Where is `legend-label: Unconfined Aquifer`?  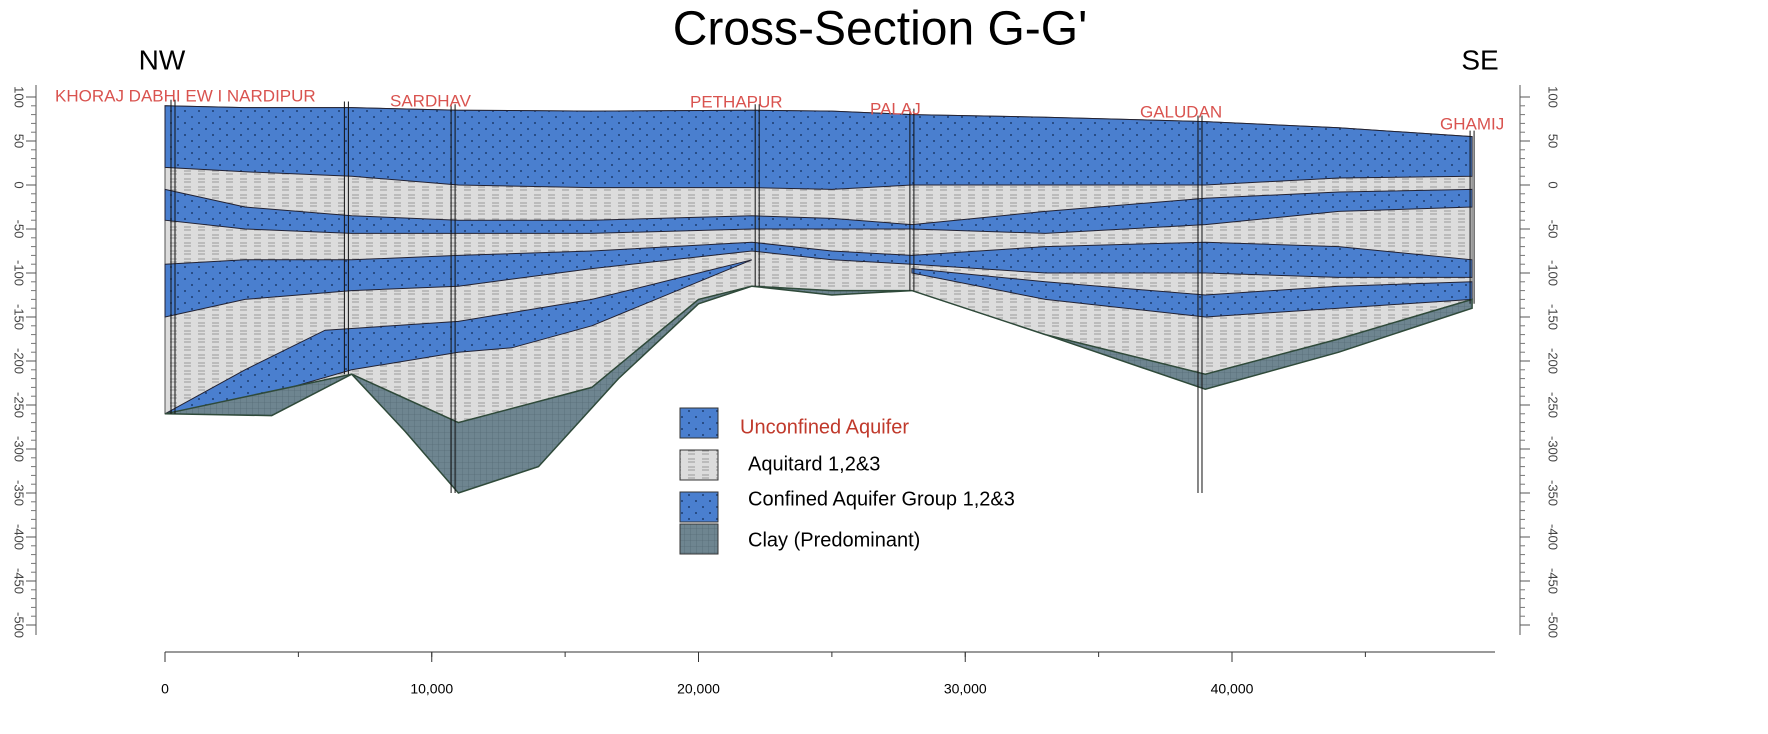
legend-label: Unconfined Aquifer is located at coordinates (824, 427).